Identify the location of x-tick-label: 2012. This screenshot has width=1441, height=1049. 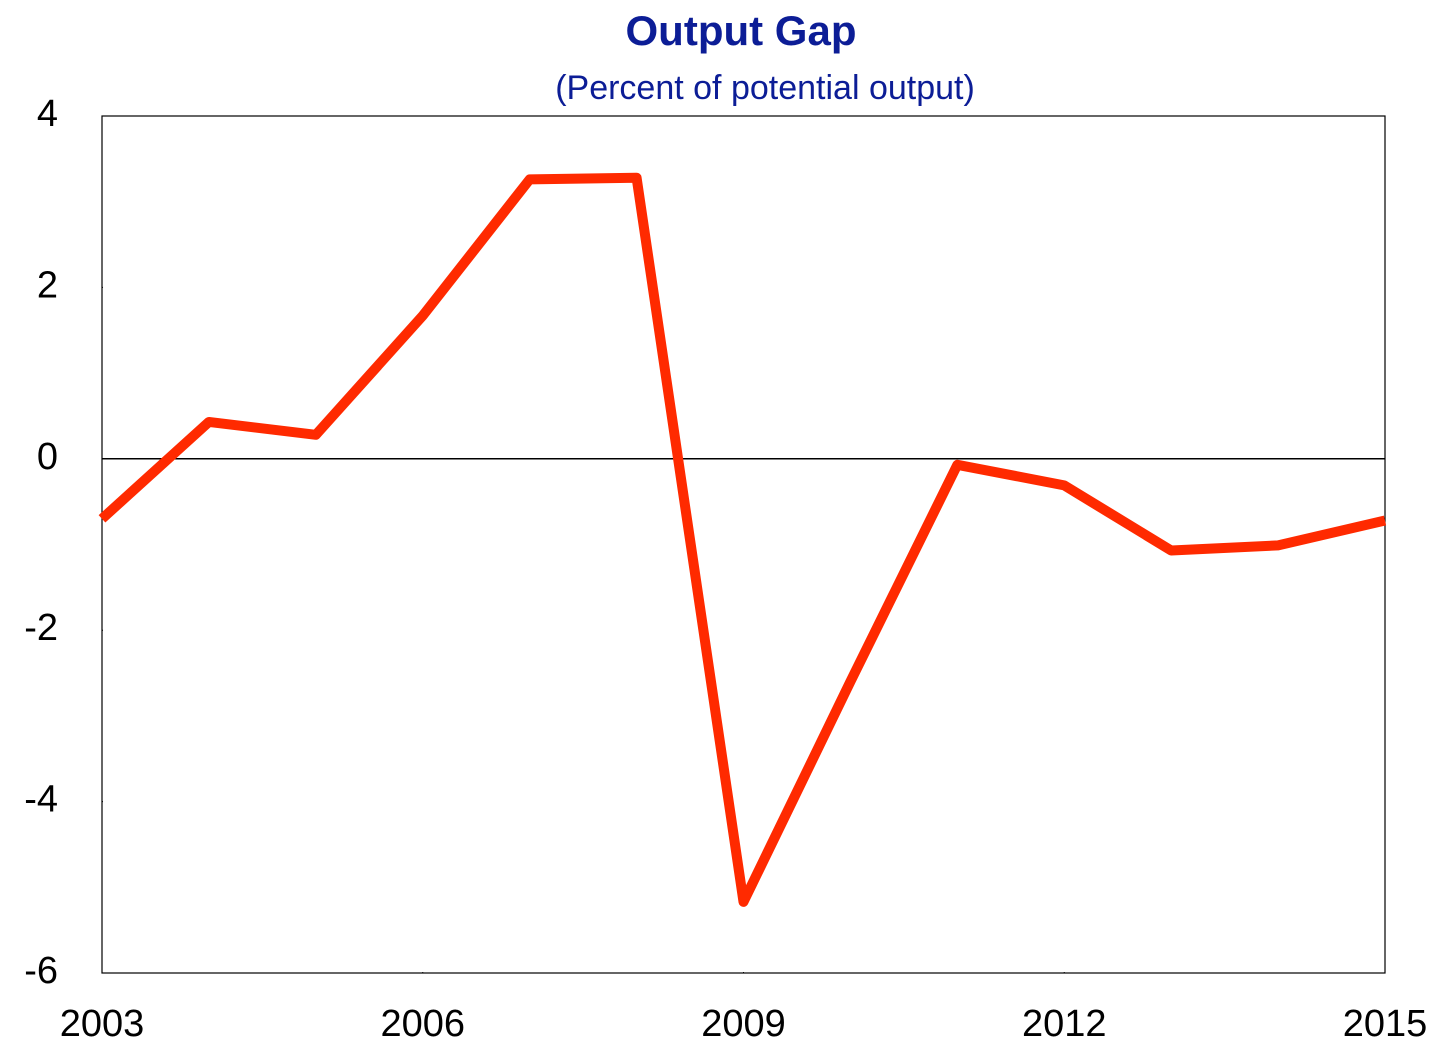
(1064, 1024).